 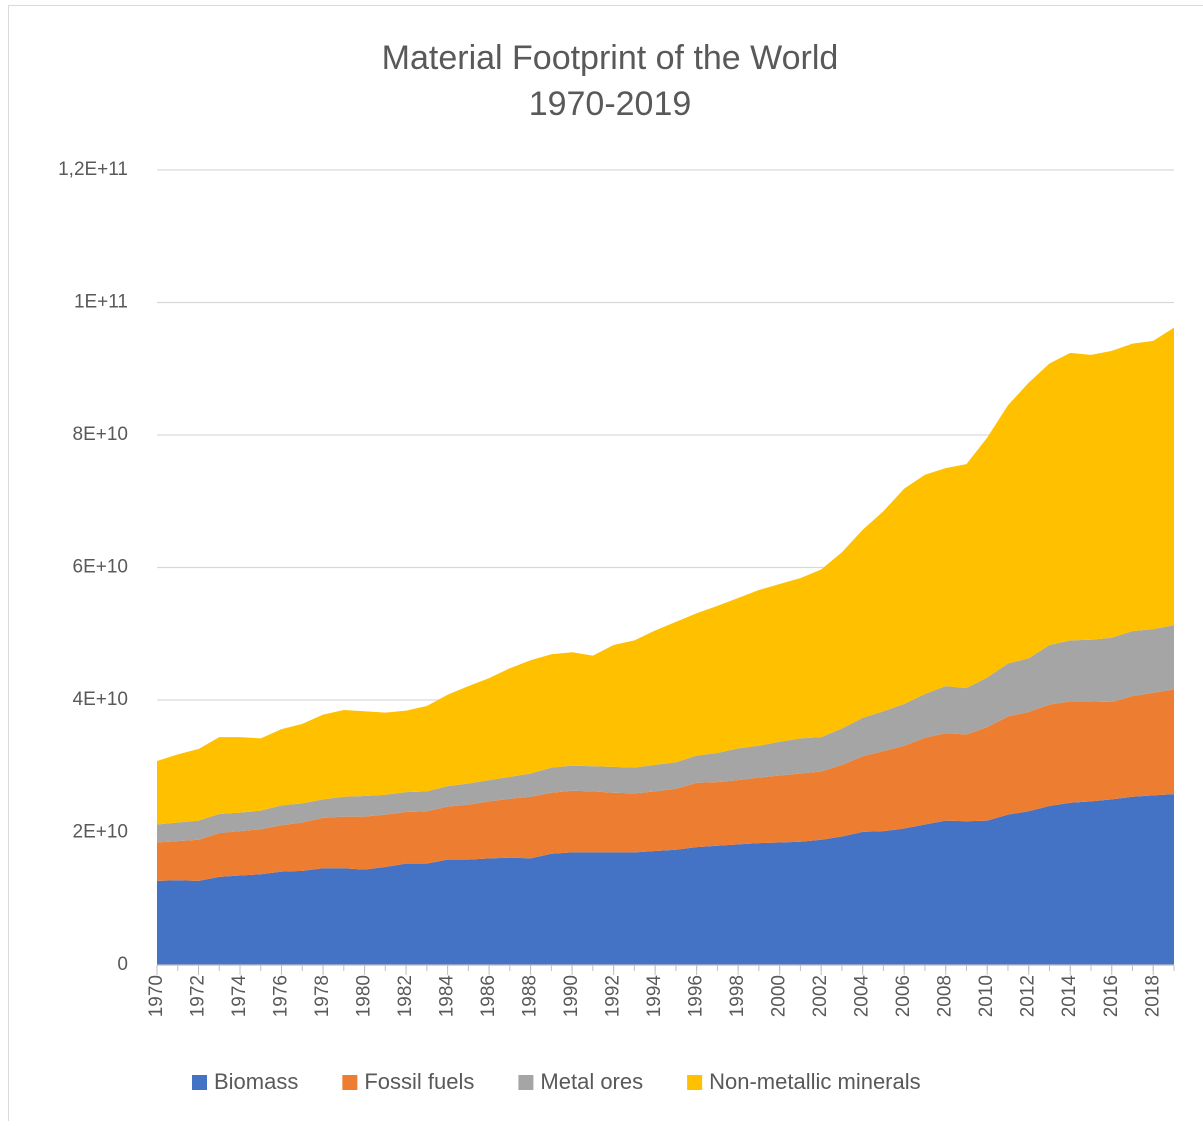 What do you see at coordinates (862, 996) in the screenshot?
I see `x-tick-label: 2004` at bounding box center [862, 996].